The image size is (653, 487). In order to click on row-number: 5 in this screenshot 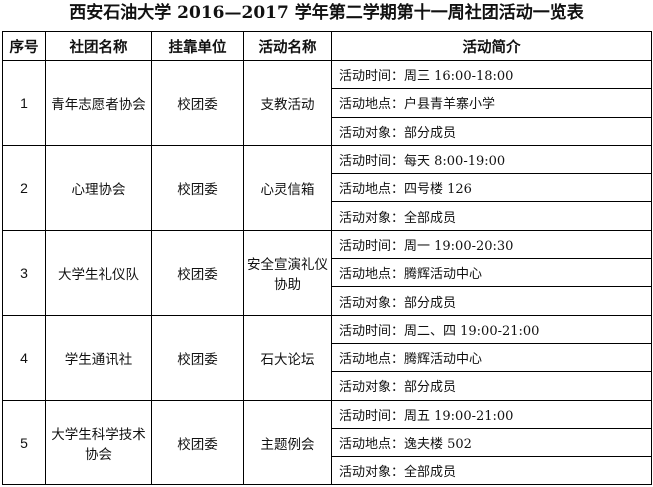, I will do `click(24, 442)`.